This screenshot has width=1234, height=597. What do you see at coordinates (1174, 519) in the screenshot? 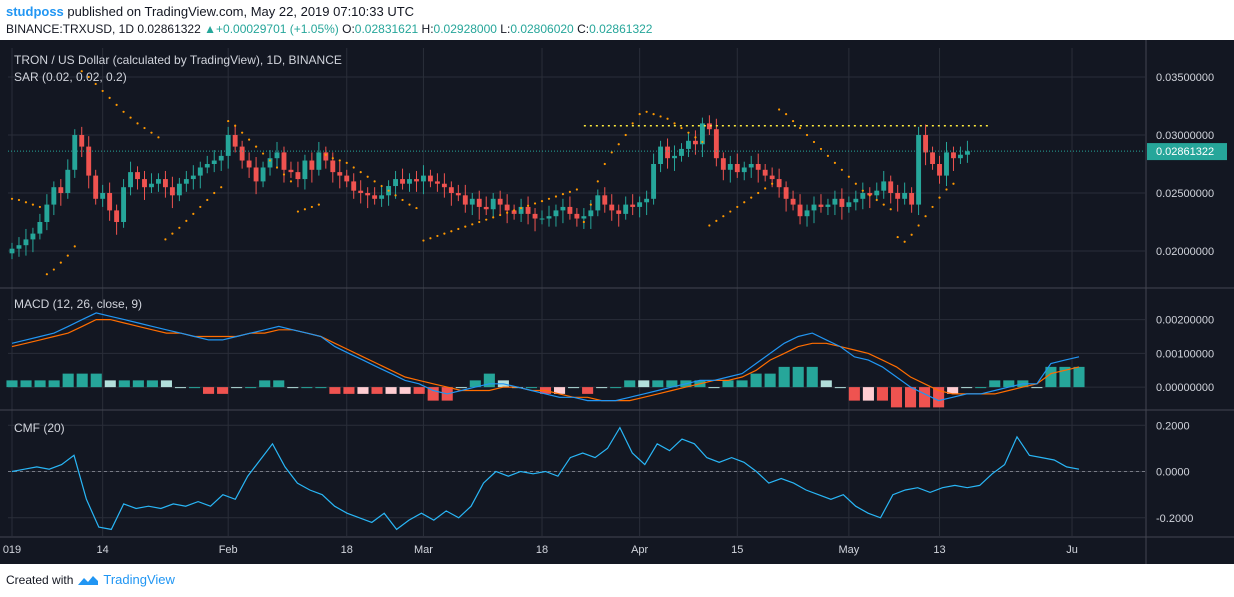
I see `cmf-axis-label-0: -0.2000` at bounding box center [1174, 519].